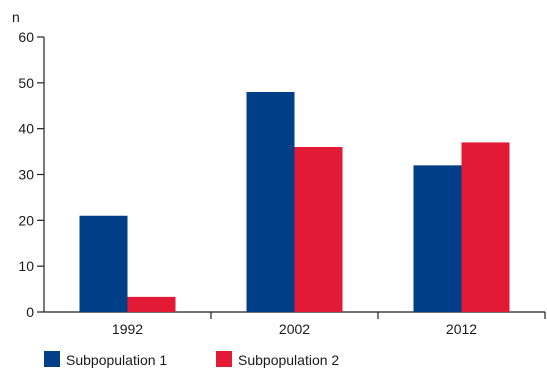 This screenshot has width=547, height=374. What do you see at coordinates (461, 329) in the screenshot?
I see `x-tick-label: 2012` at bounding box center [461, 329].